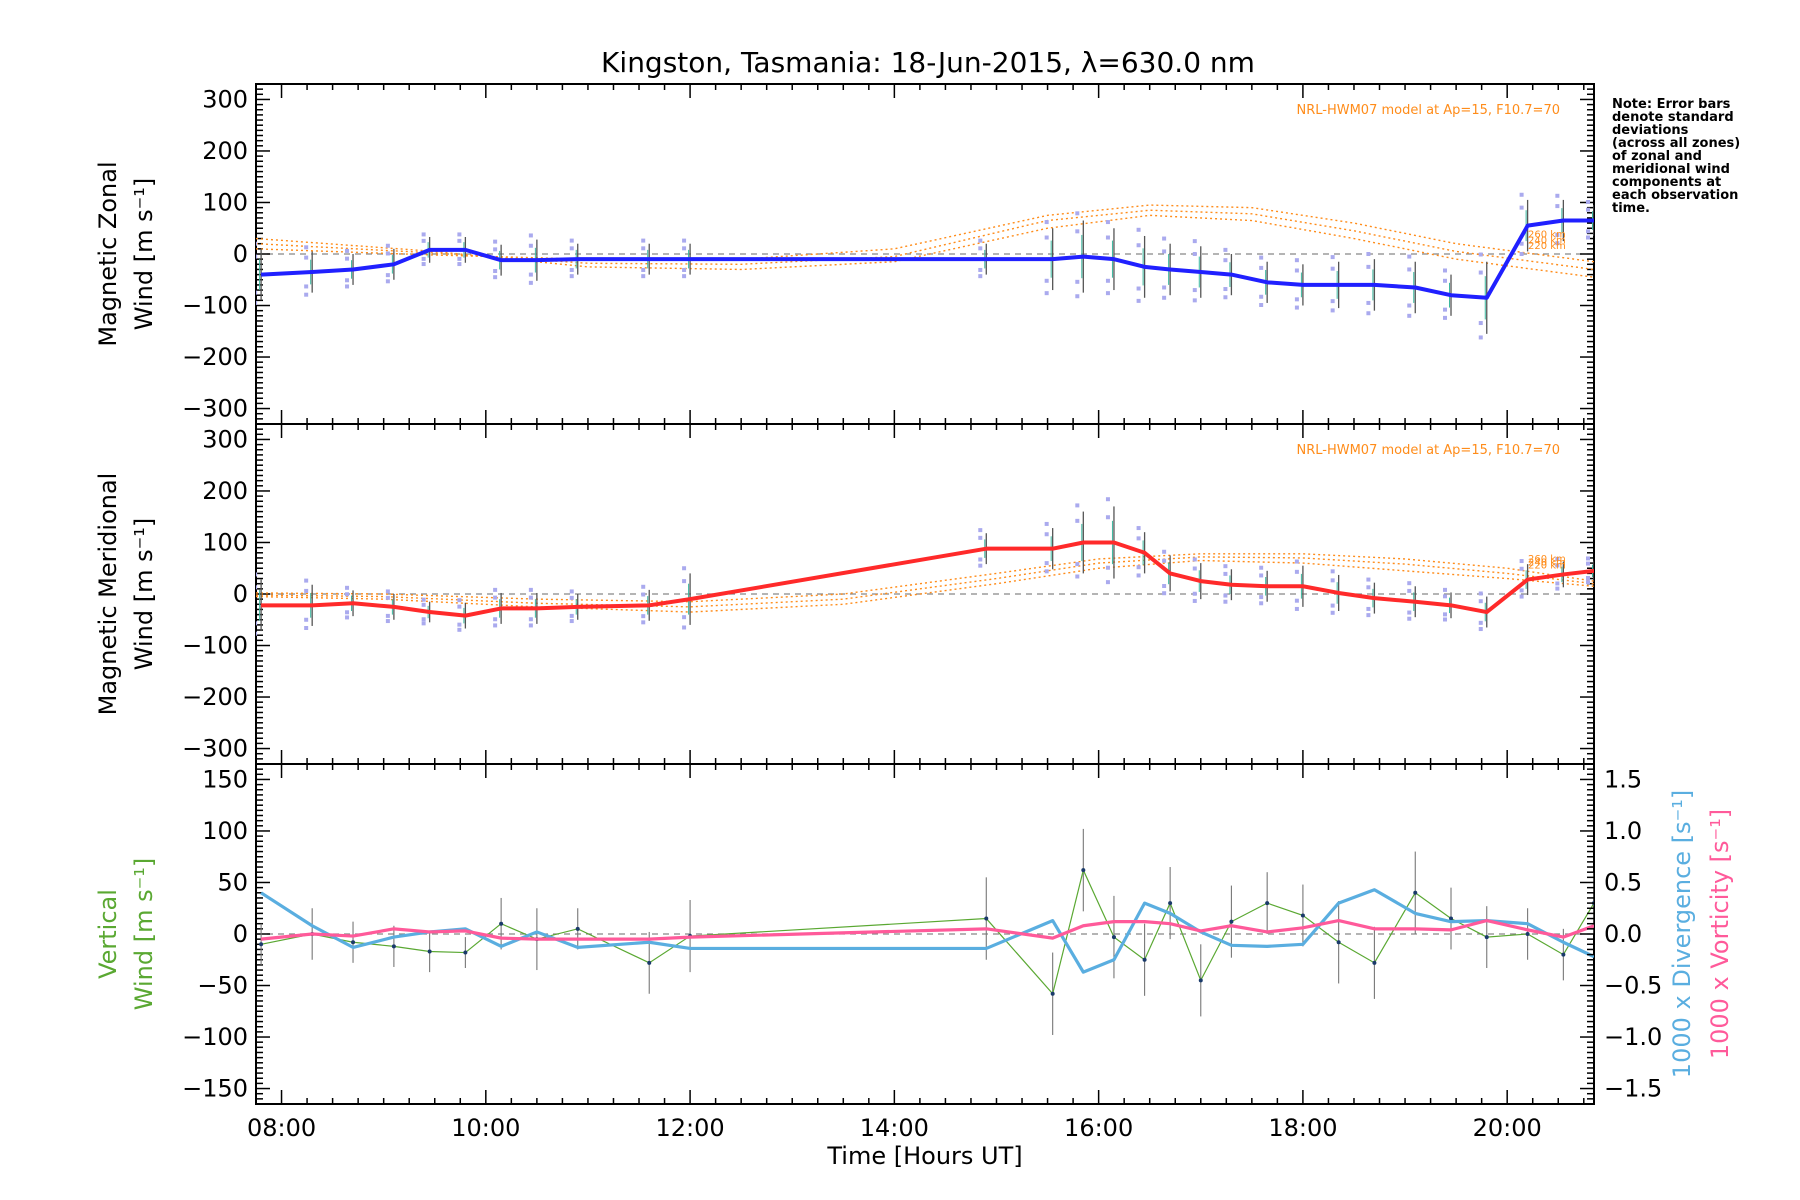  What do you see at coordinates (925, 582) in the screenshot?
I see `model-line` at bounding box center [925, 582].